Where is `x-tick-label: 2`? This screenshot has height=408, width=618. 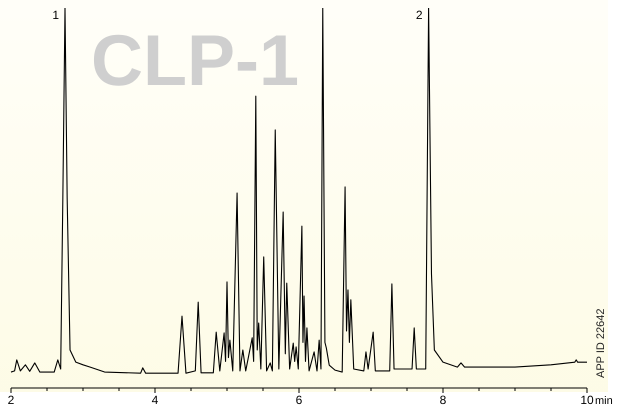 x-tick-label: 2 is located at coordinates (11, 400).